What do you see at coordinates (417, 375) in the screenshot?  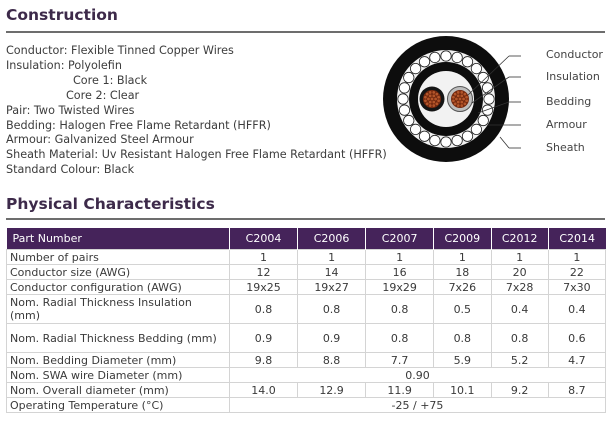 I see `table-cell-merged: 0.90` at bounding box center [417, 375].